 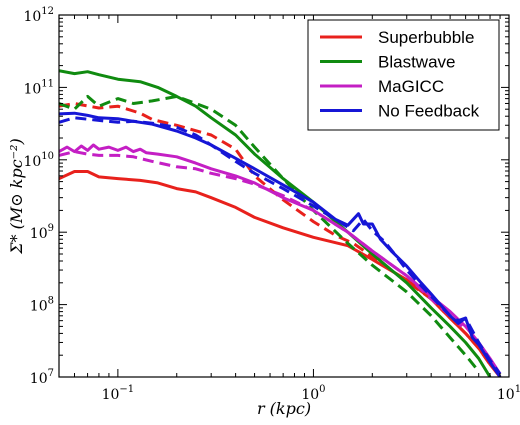 I want to click on legend-label-superbubble: Superbubble, so click(x=426, y=37).